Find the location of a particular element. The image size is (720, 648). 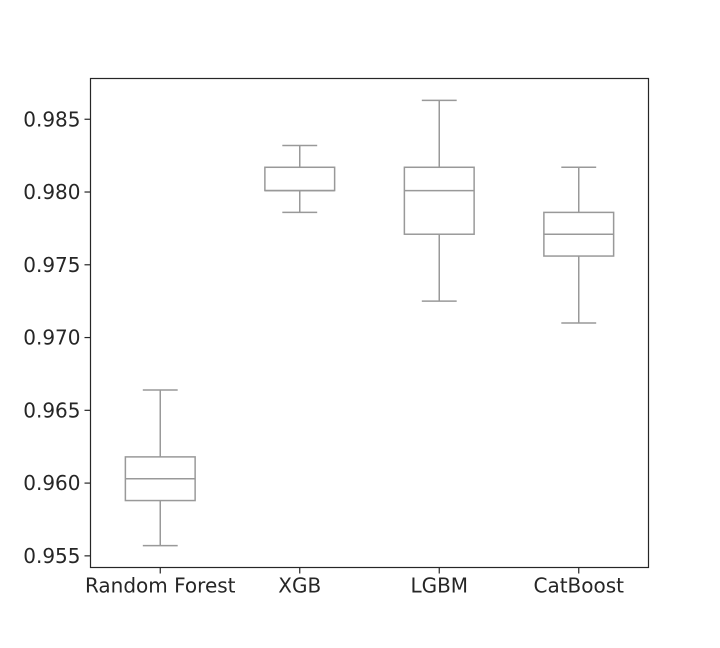

x-tick-label: CatBoost is located at coordinates (578, 586).